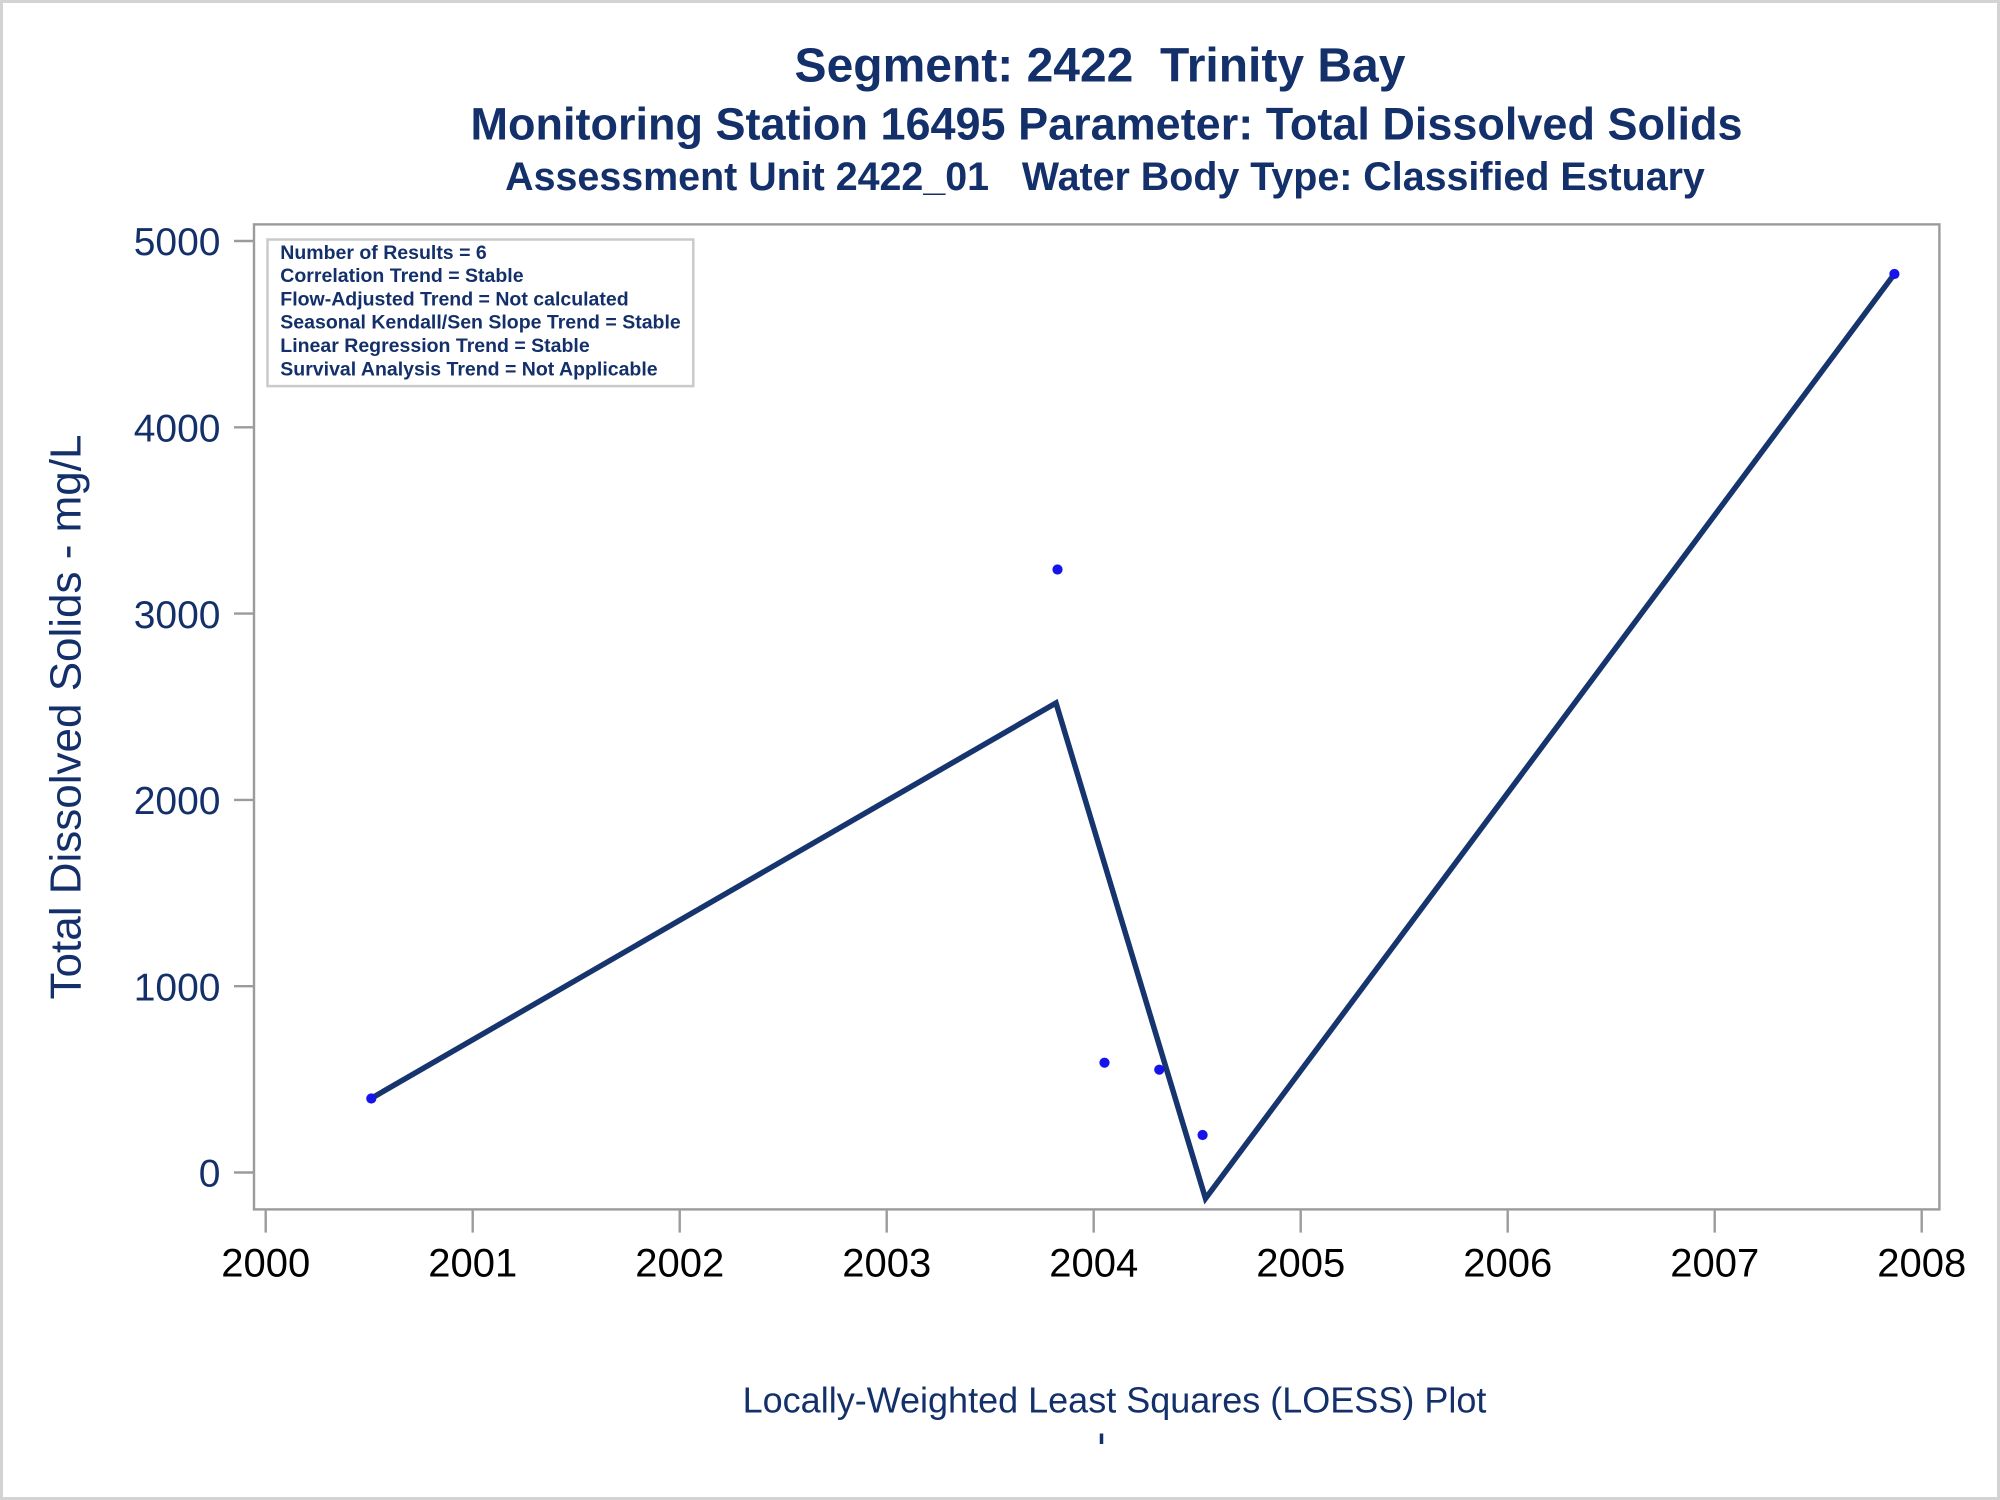 The width and height of the screenshot is (2000, 1500). Describe the element at coordinates (177, 987) in the screenshot. I see `svg-text: 1000` at that location.